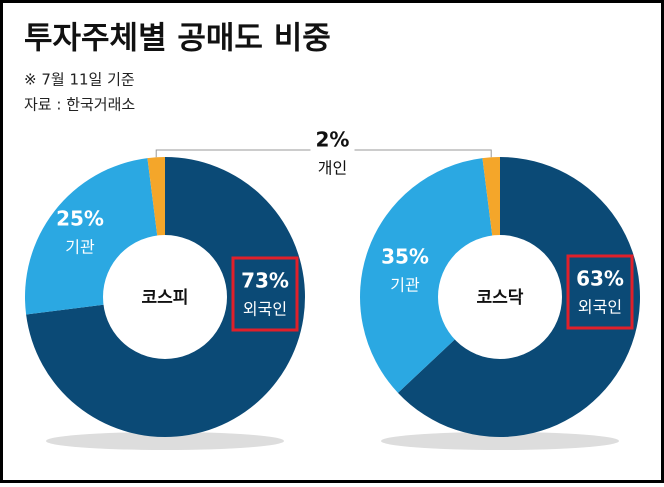 This screenshot has height=487, width=664. Describe the element at coordinates (405, 257) in the screenshot. I see `value-label: 35%` at that location.